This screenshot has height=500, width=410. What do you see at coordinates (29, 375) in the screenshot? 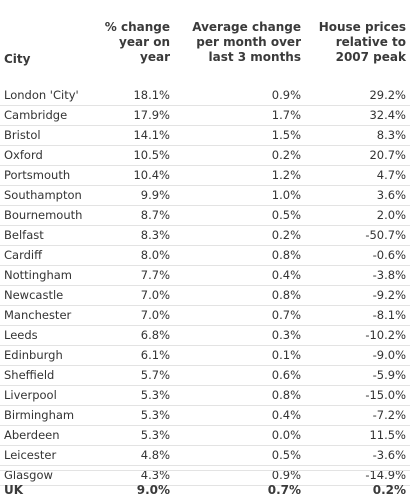
I see `cell-city: Sheffield` at bounding box center [29, 375].